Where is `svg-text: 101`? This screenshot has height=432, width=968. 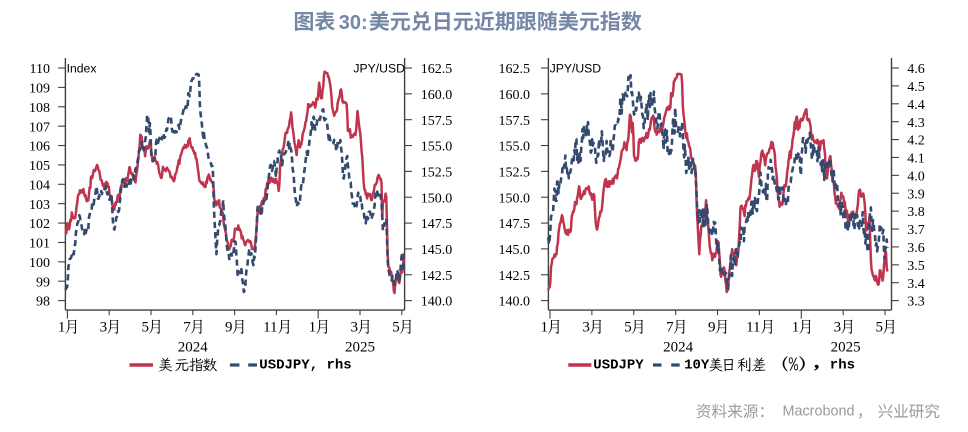
svg-text: 101 is located at coordinates (39, 244).